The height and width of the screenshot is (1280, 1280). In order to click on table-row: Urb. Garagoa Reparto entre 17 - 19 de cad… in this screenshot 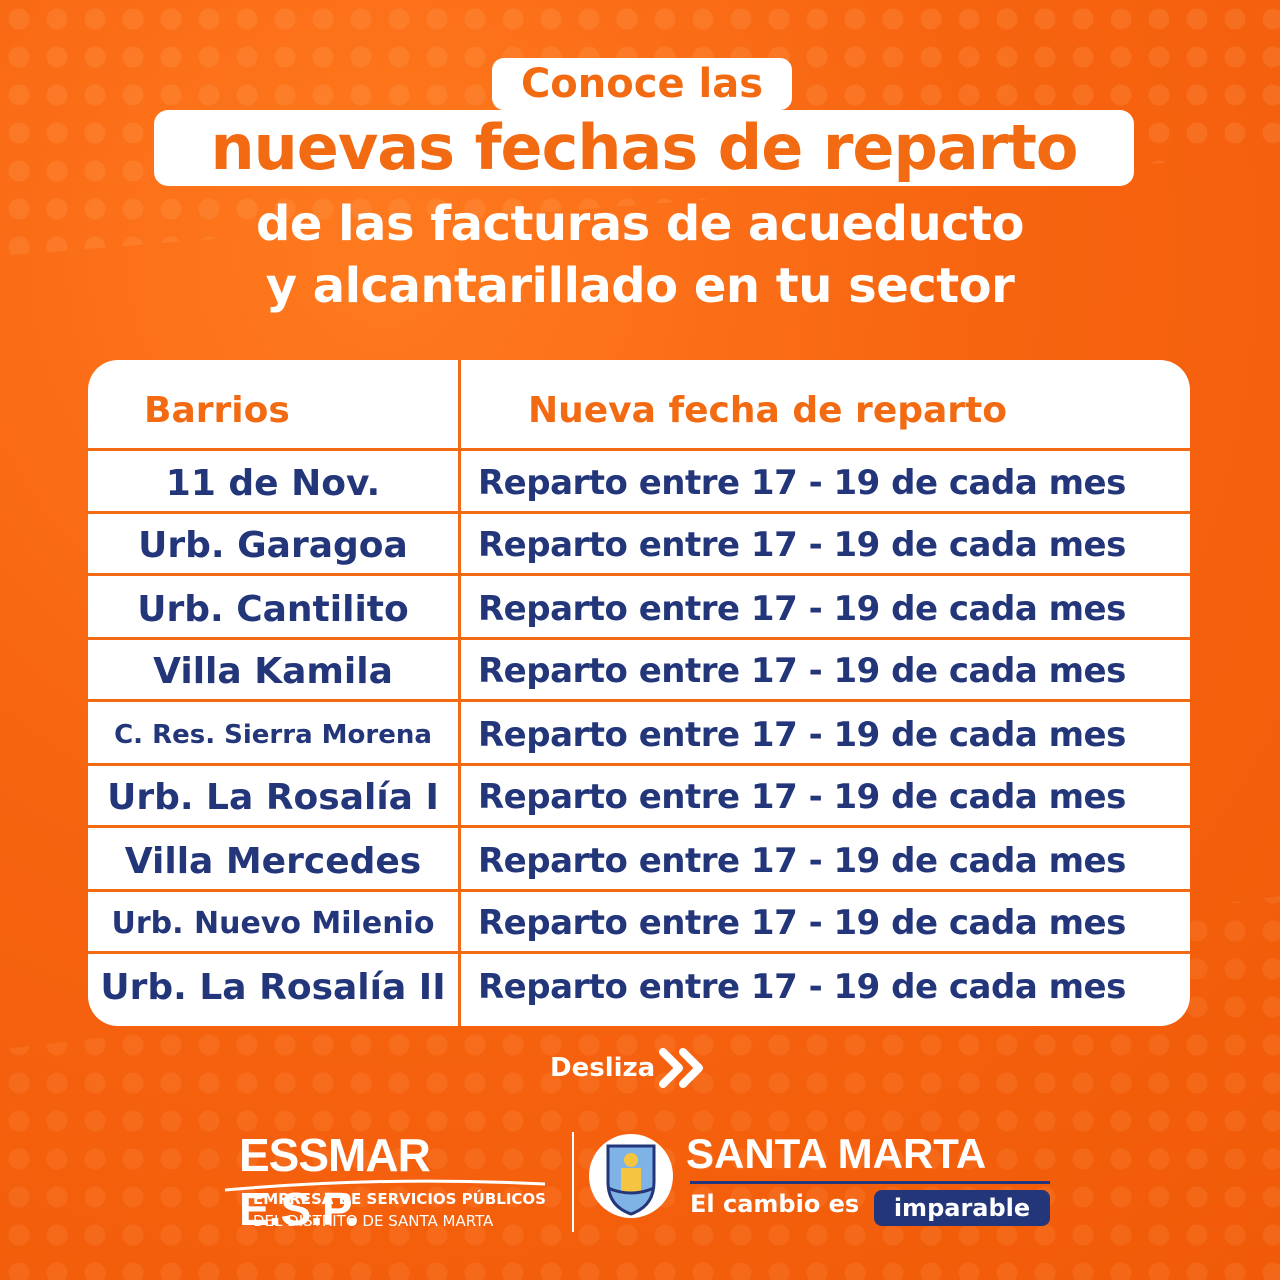, I will do `click(639, 545)`.